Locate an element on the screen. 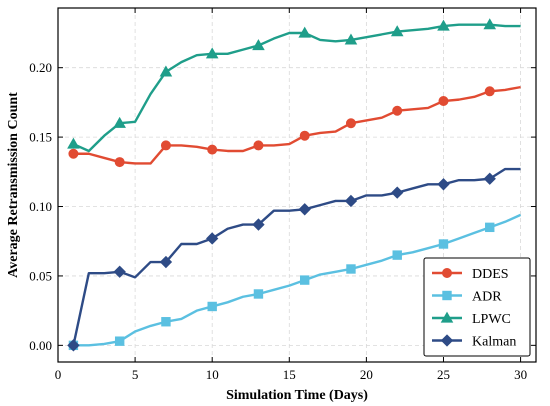 This screenshot has height=406, width=550. x-tick-label: 25 is located at coordinates (443, 374).